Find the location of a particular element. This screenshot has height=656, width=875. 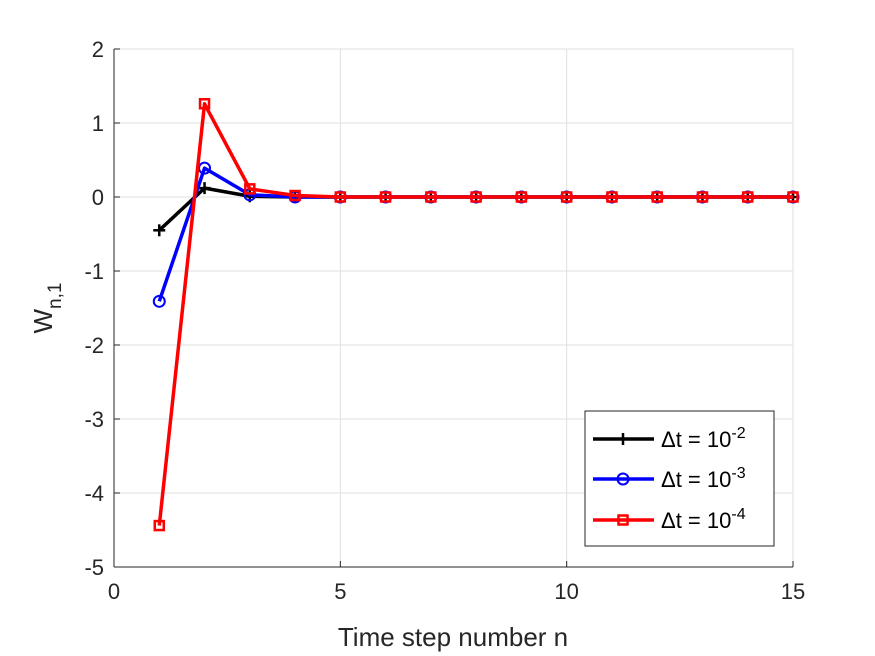

x-axis-label: Time step number n is located at coordinates (453, 637).